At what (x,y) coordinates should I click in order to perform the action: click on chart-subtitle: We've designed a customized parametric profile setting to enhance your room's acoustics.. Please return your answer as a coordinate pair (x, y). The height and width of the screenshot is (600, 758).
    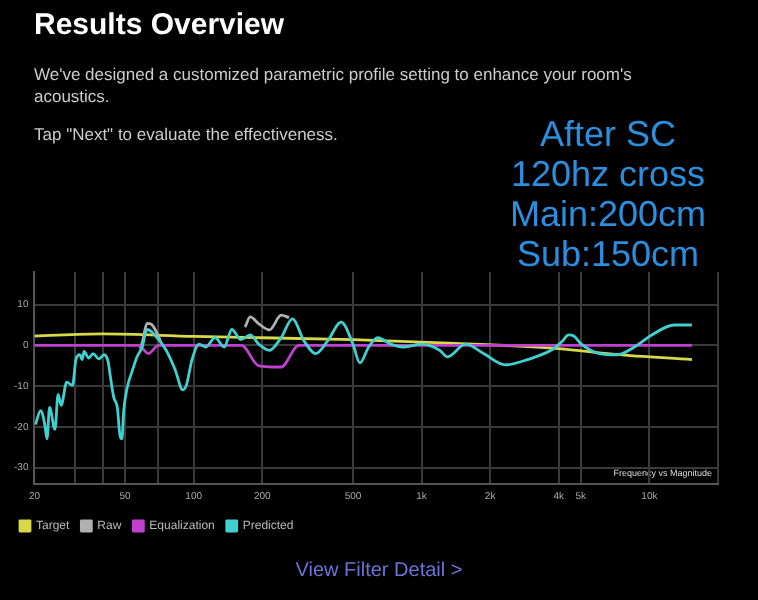
    Looking at the image, I should click on (334, 86).